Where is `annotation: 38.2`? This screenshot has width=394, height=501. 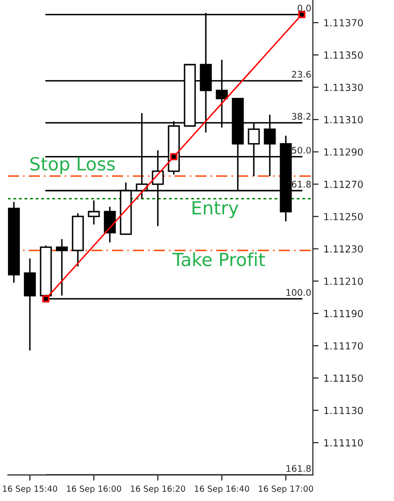 annotation: 38.2 is located at coordinates (301, 116).